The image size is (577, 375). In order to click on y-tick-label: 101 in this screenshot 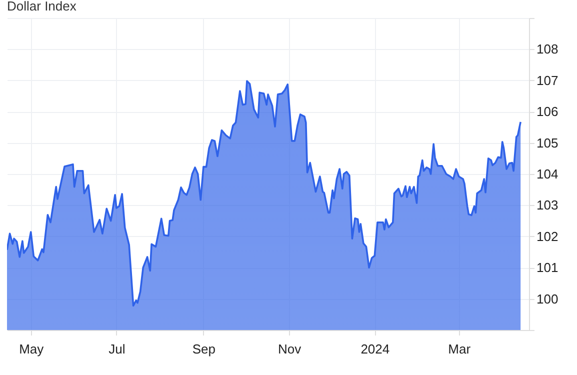, I will do `click(547, 268)`.